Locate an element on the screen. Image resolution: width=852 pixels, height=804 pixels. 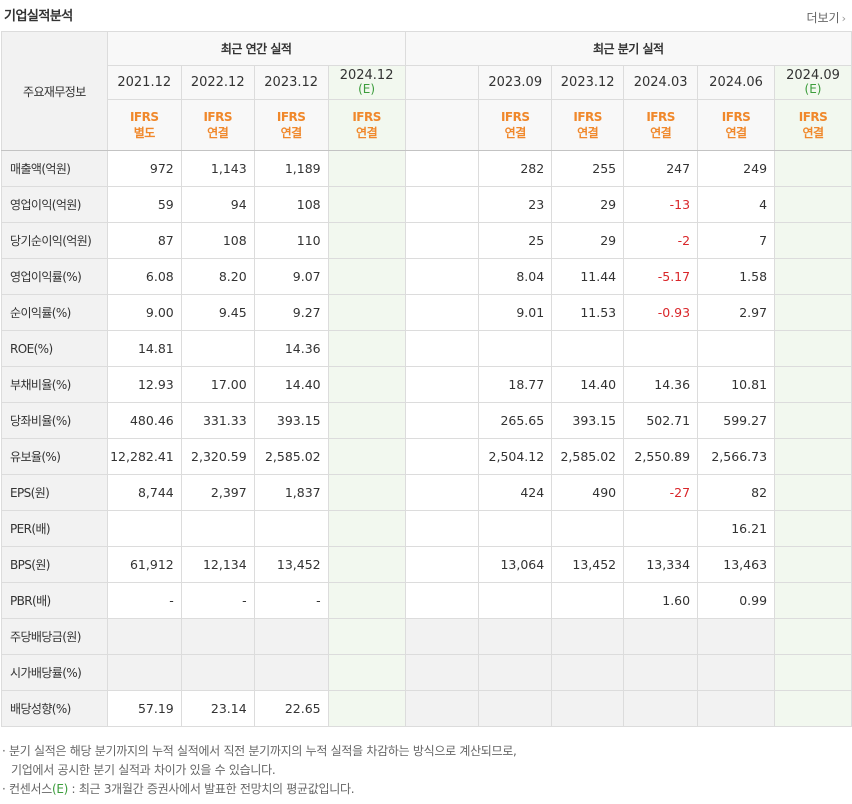
table-cell: 490 is located at coordinates (588, 492).